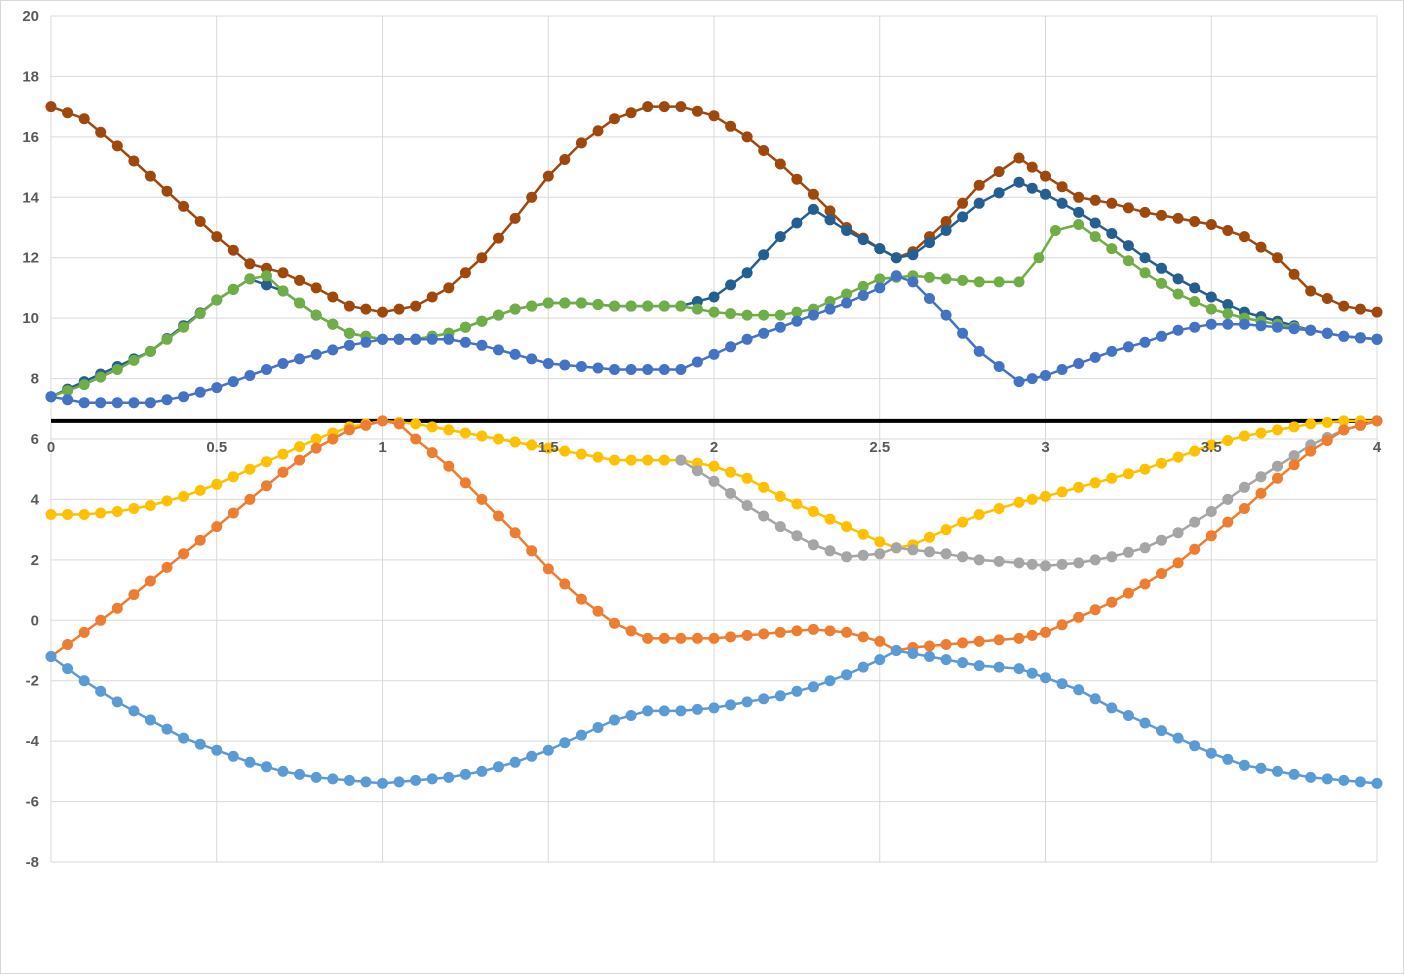 The width and height of the screenshot is (1404, 975). What do you see at coordinates (548, 447) in the screenshot?
I see `x-tick-label: 1.5` at bounding box center [548, 447].